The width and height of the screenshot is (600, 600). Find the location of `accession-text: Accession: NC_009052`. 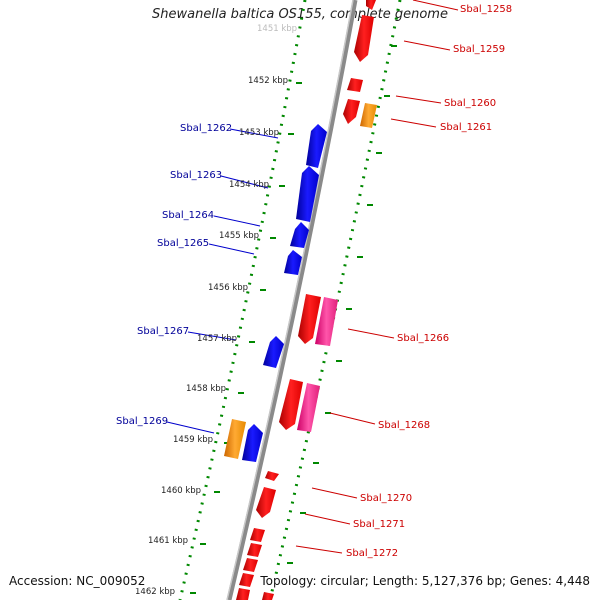

accession-text: Accession: NC_009052 is located at coordinates (77, 581).